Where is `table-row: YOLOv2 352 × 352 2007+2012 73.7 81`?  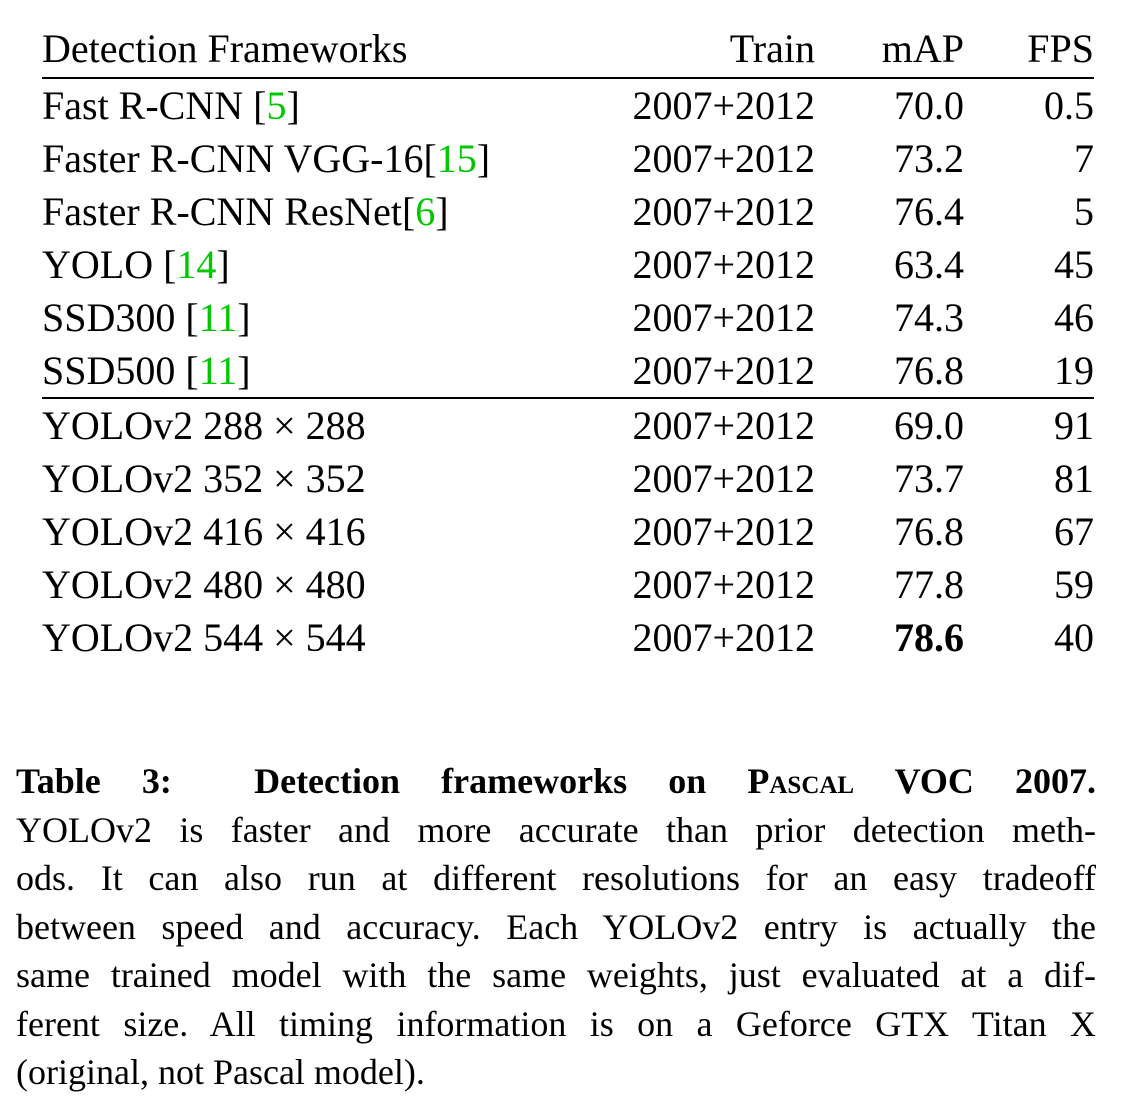 table-row: YOLOv2 352 × 352 2007+2012 73.7 81 is located at coordinates (568, 478).